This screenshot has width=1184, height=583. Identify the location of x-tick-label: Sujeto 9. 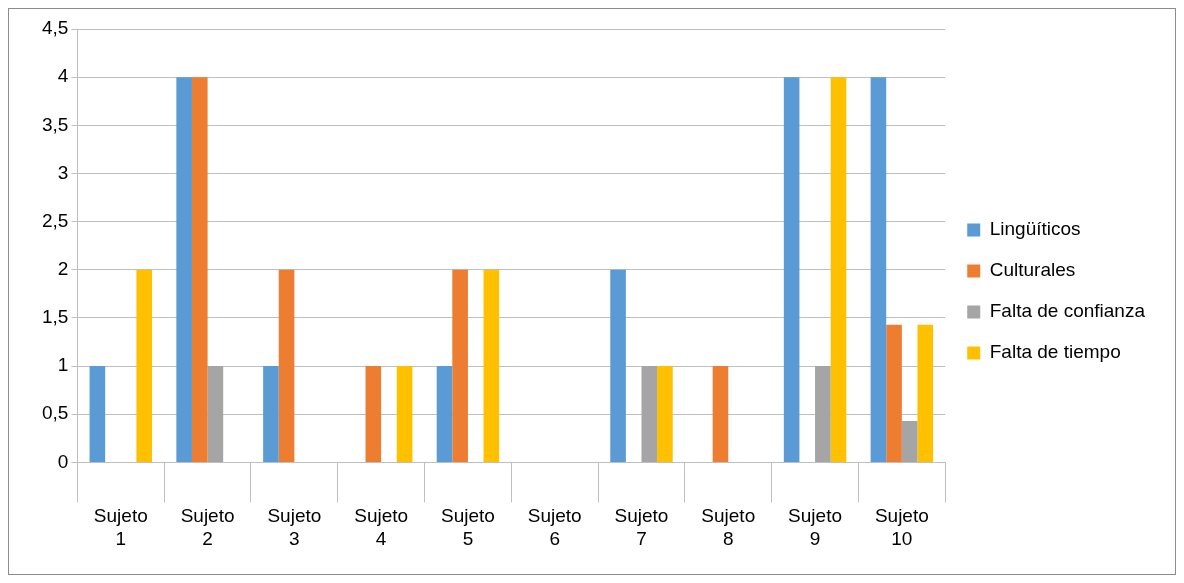
(815, 527).